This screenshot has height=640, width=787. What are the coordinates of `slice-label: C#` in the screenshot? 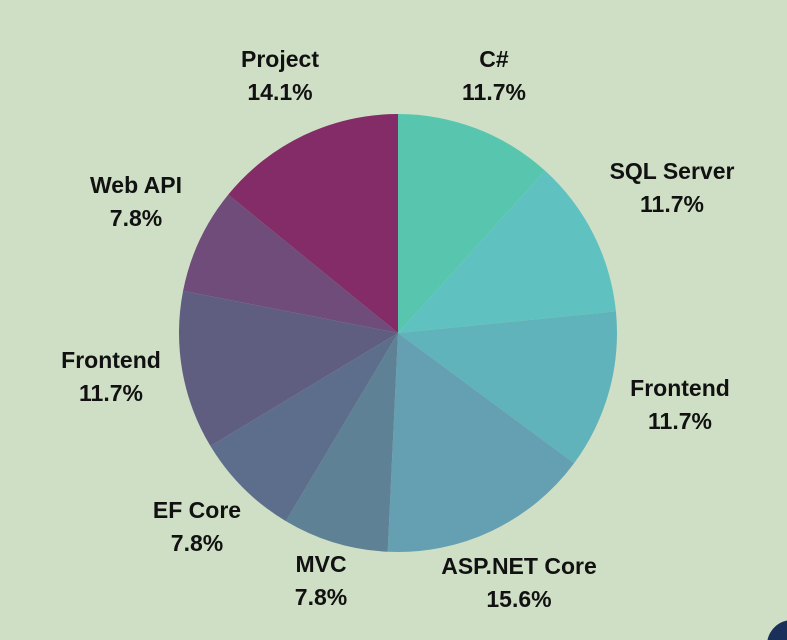 It's located at (494, 59).